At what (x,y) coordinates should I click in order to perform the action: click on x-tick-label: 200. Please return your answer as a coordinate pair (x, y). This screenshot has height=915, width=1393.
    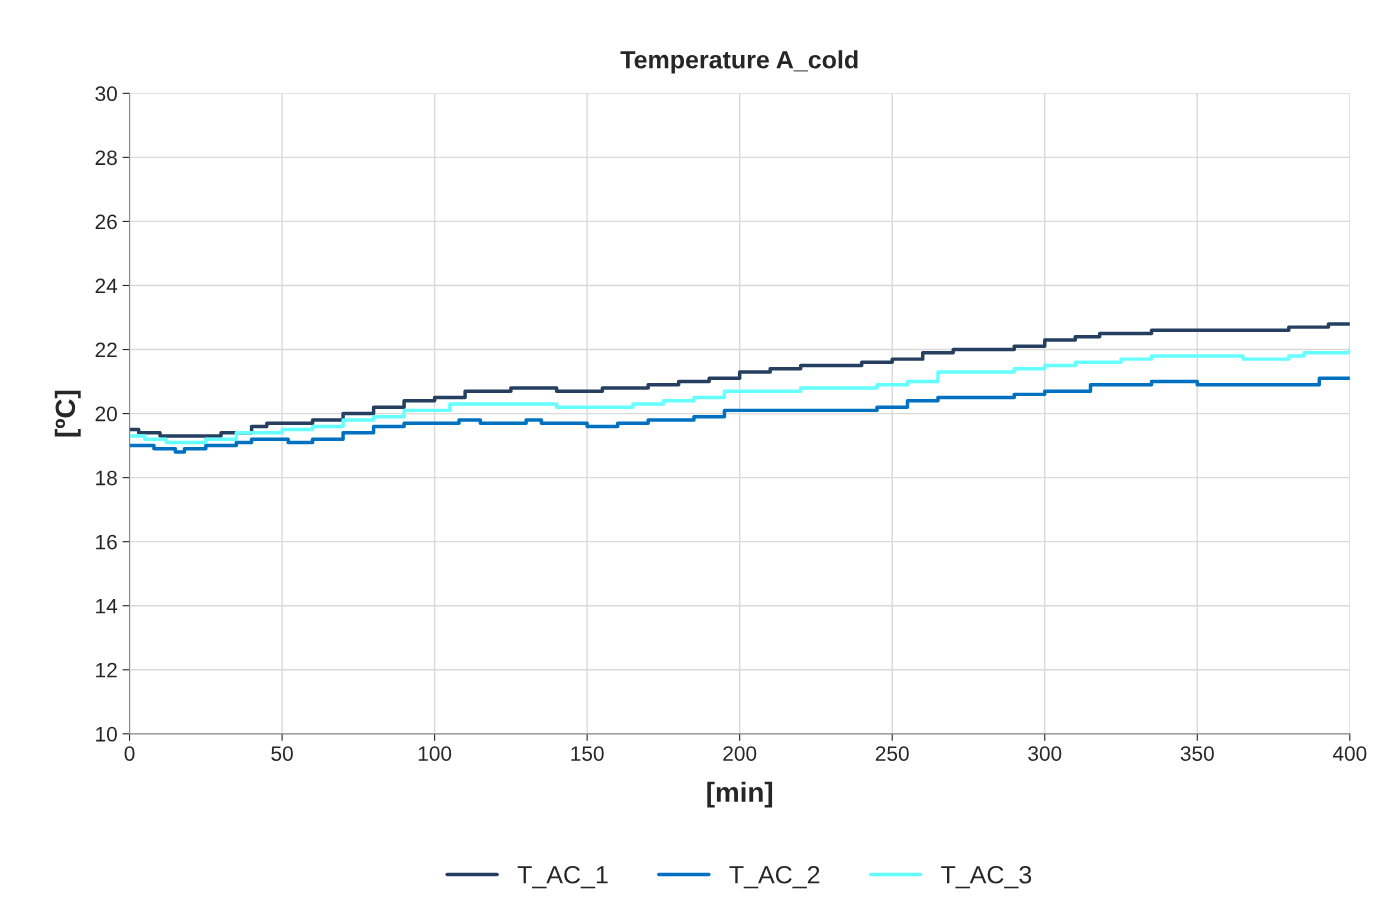
    Looking at the image, I should click on (740, 753).